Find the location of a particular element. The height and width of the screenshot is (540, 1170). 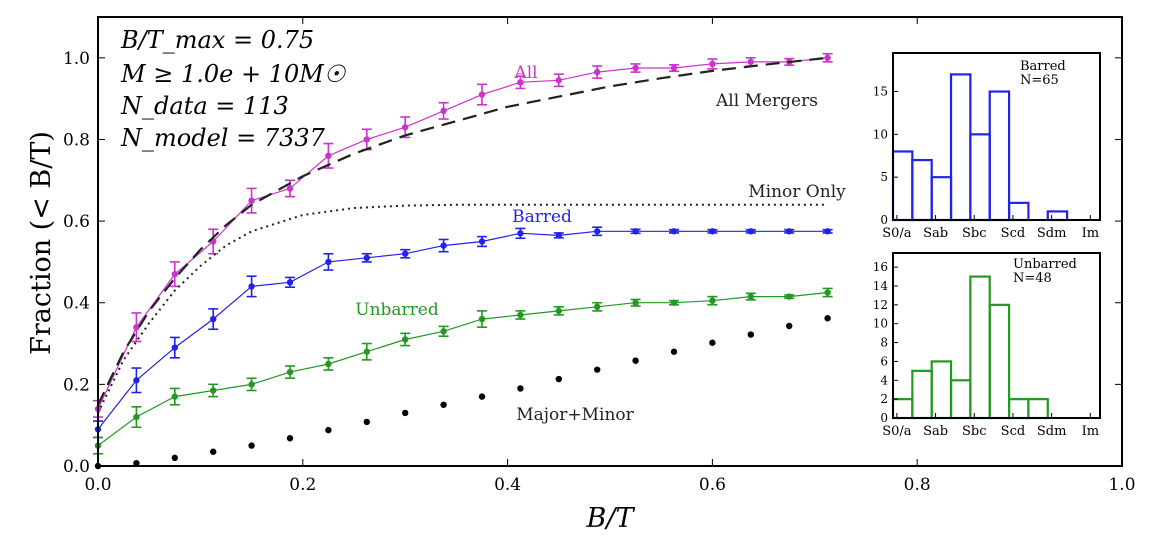

inset-y-tick-label: 6 is located at coordinates (884, 361).